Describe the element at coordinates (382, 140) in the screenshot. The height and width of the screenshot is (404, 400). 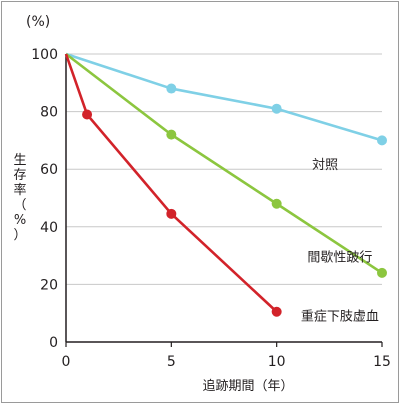
I see `data-point-対照-3` at that location.